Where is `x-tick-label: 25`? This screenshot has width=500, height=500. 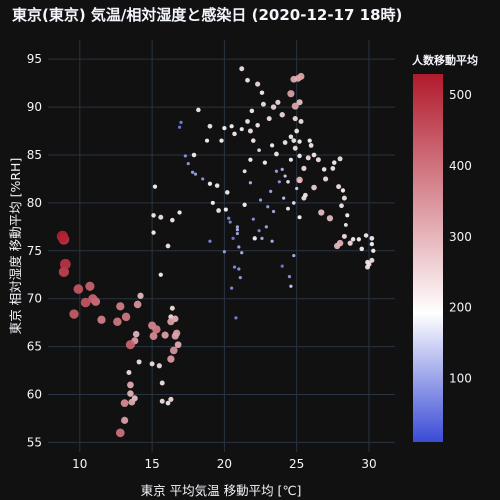
x-tick-label: 25 is located at coordinates (296, 464).